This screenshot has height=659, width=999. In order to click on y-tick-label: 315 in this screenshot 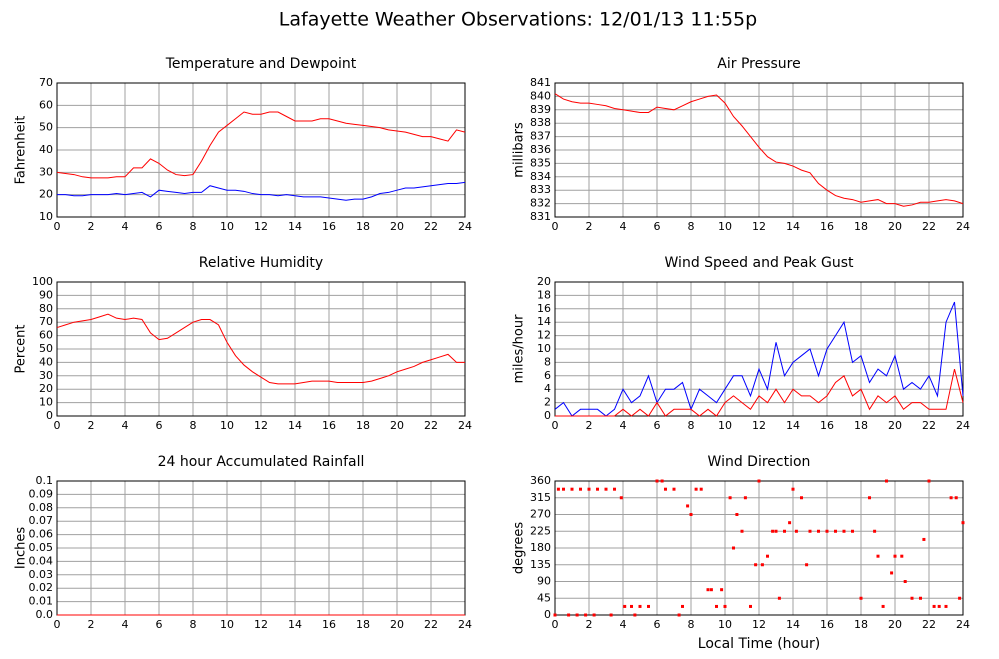, I will do `click(540, 497)`.